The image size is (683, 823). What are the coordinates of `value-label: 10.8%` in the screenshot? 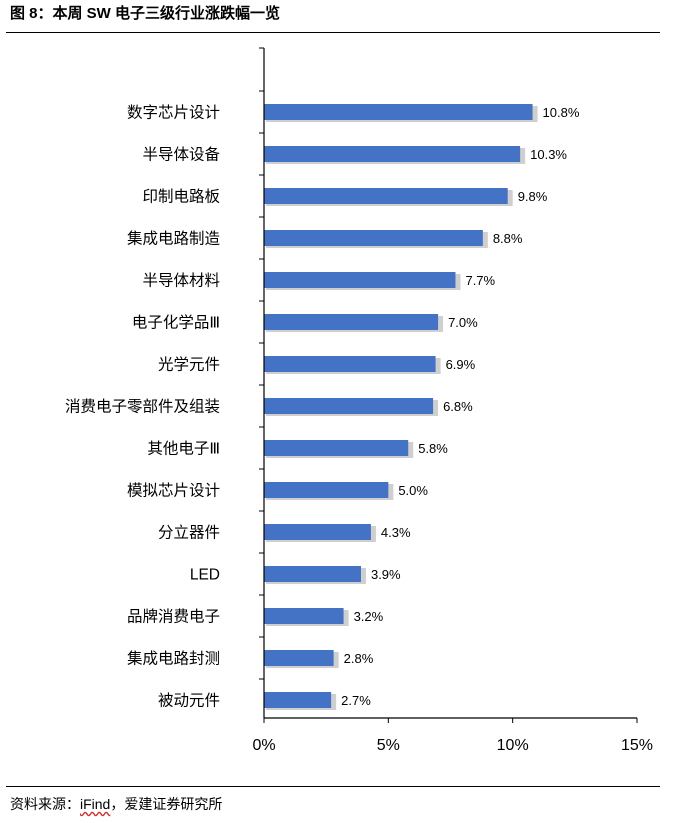 It's located at (561, 112).